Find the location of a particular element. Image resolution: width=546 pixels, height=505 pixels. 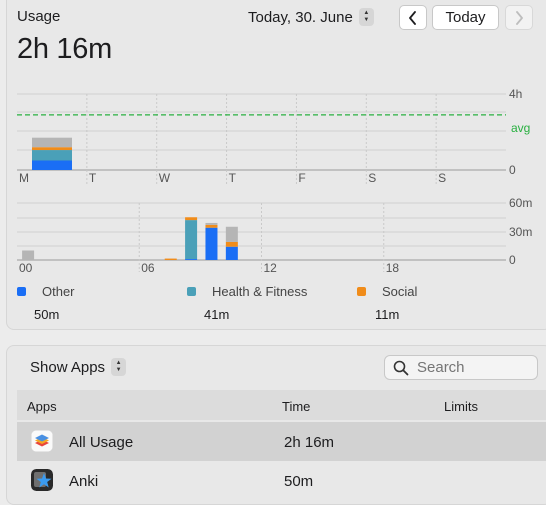

show-apps-select: Show Apps ▲ ▼ is located at coordinates (78, 367).